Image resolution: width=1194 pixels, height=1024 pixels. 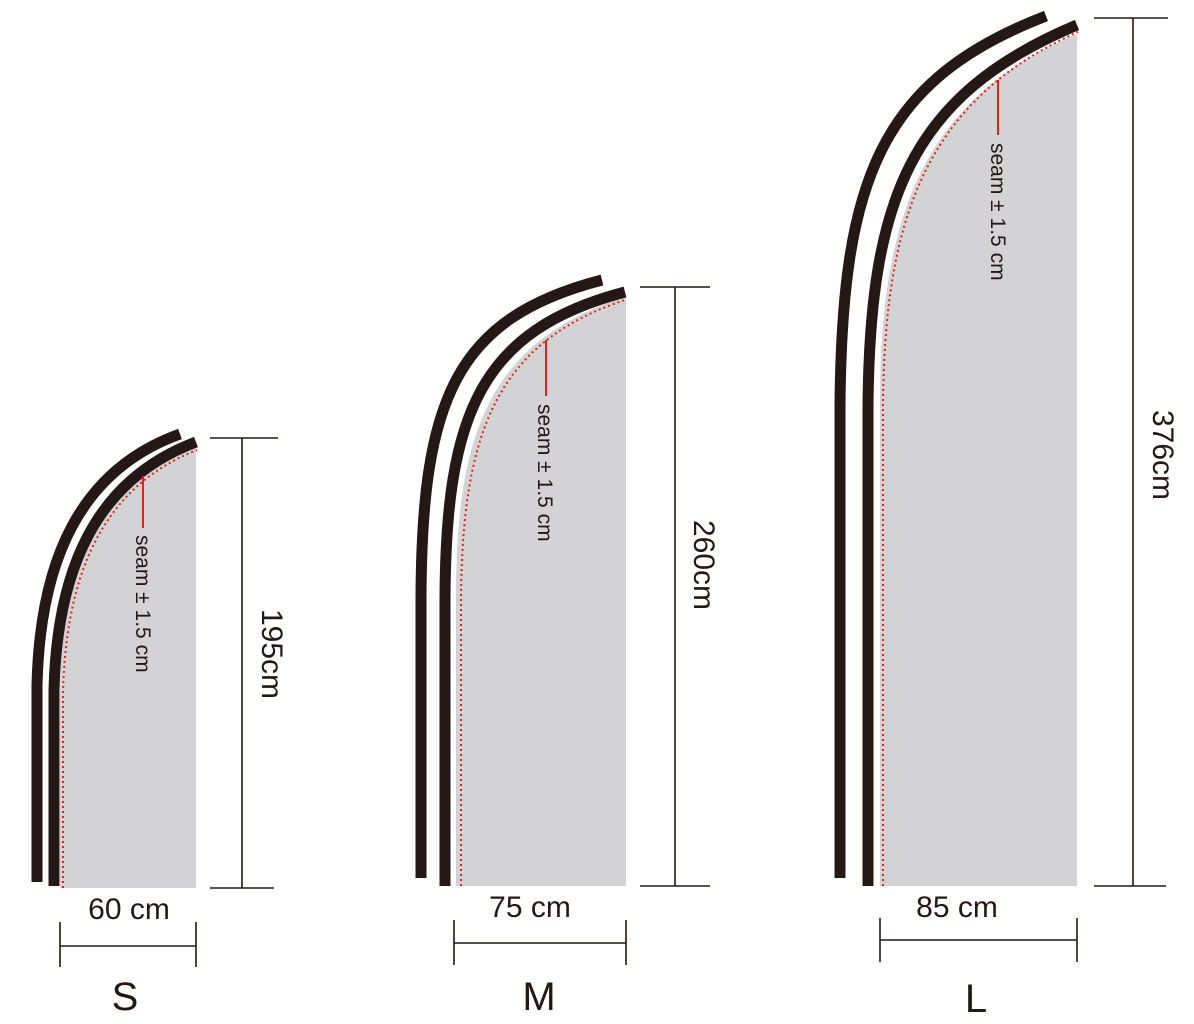 I want to click on flag-l-size-label: L, so click(x=976, y=998).